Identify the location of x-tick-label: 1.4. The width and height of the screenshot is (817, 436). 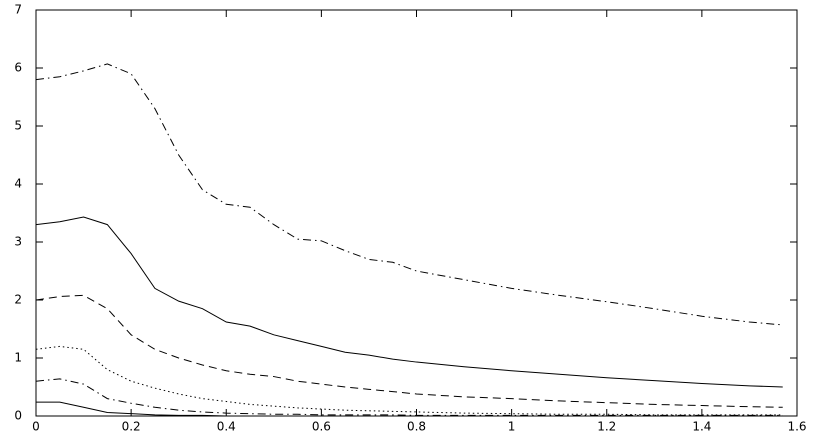
(701, 427).